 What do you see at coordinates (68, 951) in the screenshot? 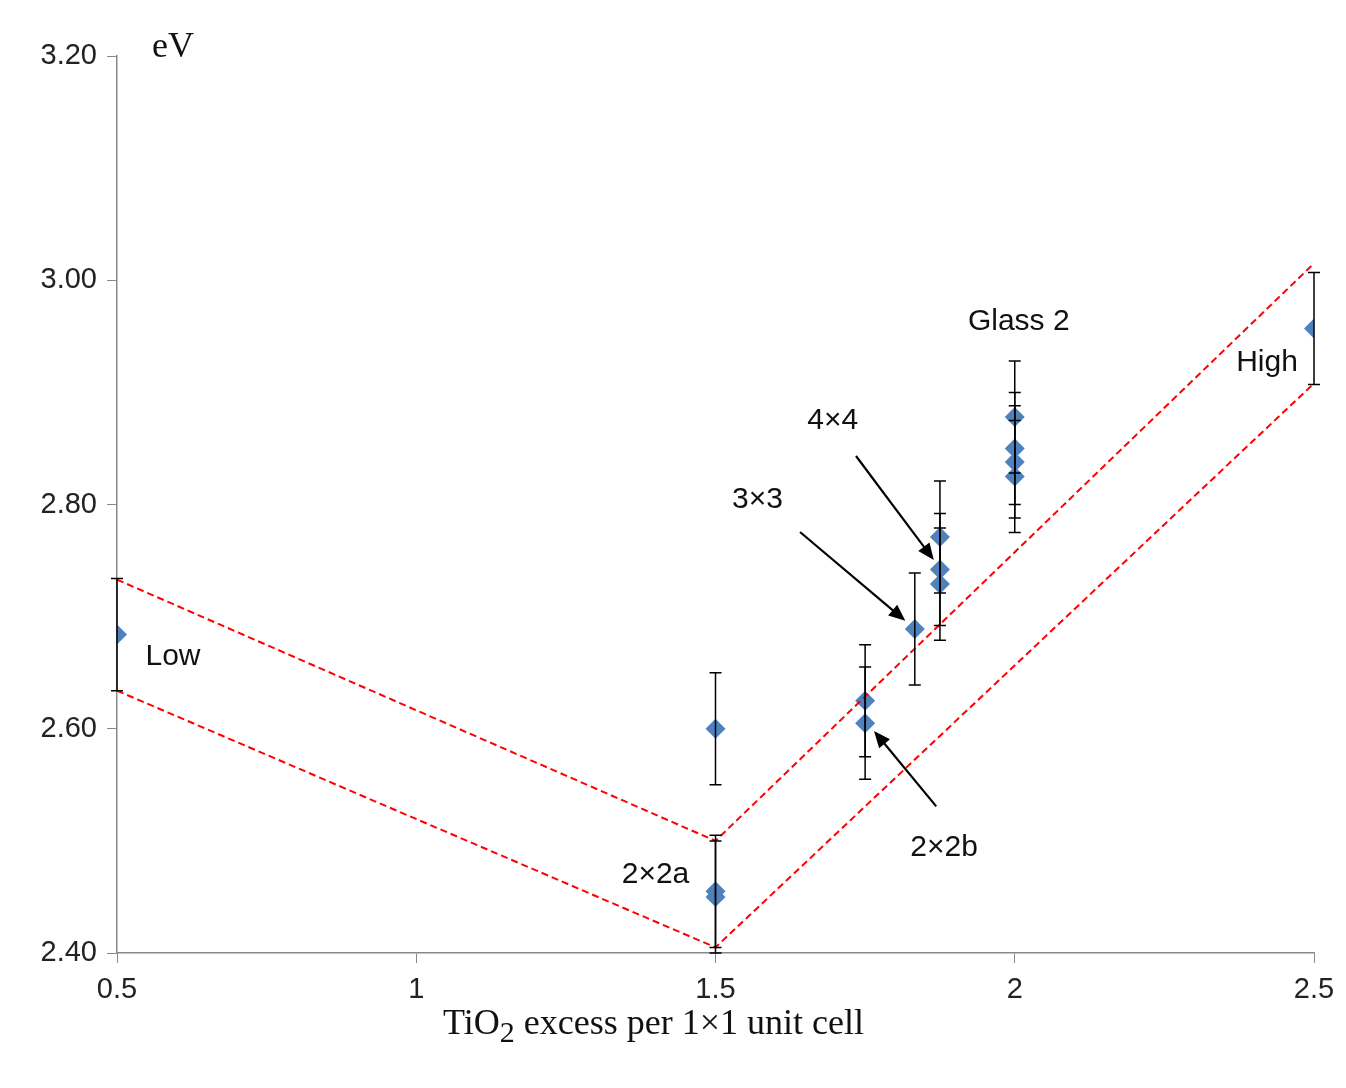
I see `y-tick-label: 2.40` at bounding box center [68, 951].